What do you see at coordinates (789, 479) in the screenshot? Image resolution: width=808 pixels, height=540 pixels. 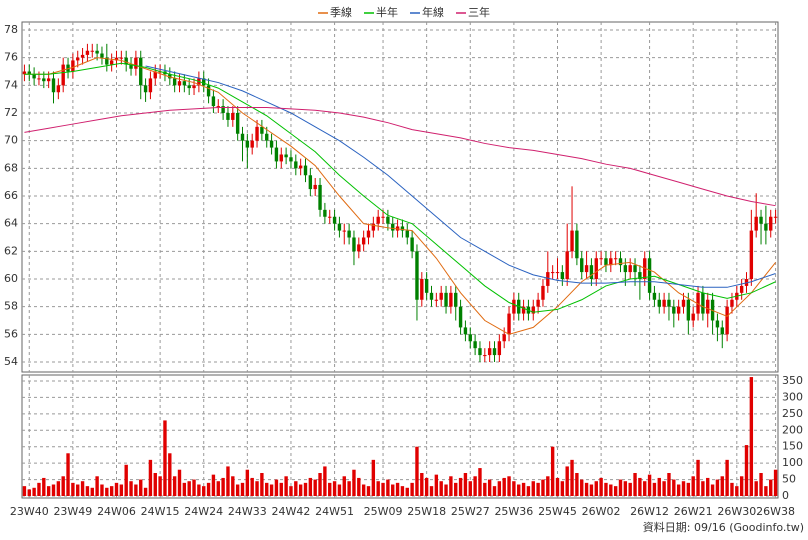 I see `y2-tick-label: 50` at bounding box center [789, 479].